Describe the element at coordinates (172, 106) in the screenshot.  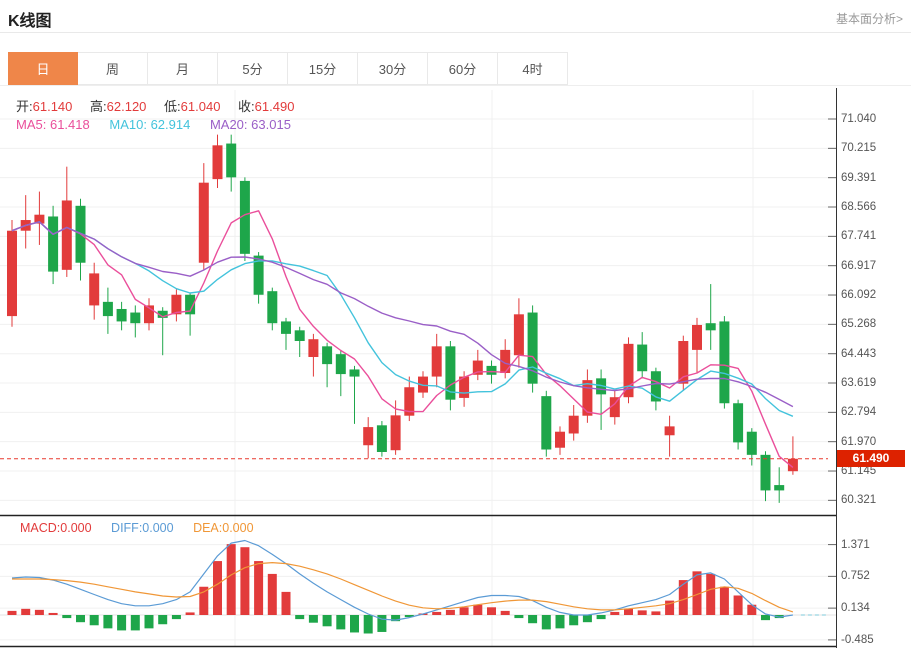
I see `low-label: 低:` at that location.